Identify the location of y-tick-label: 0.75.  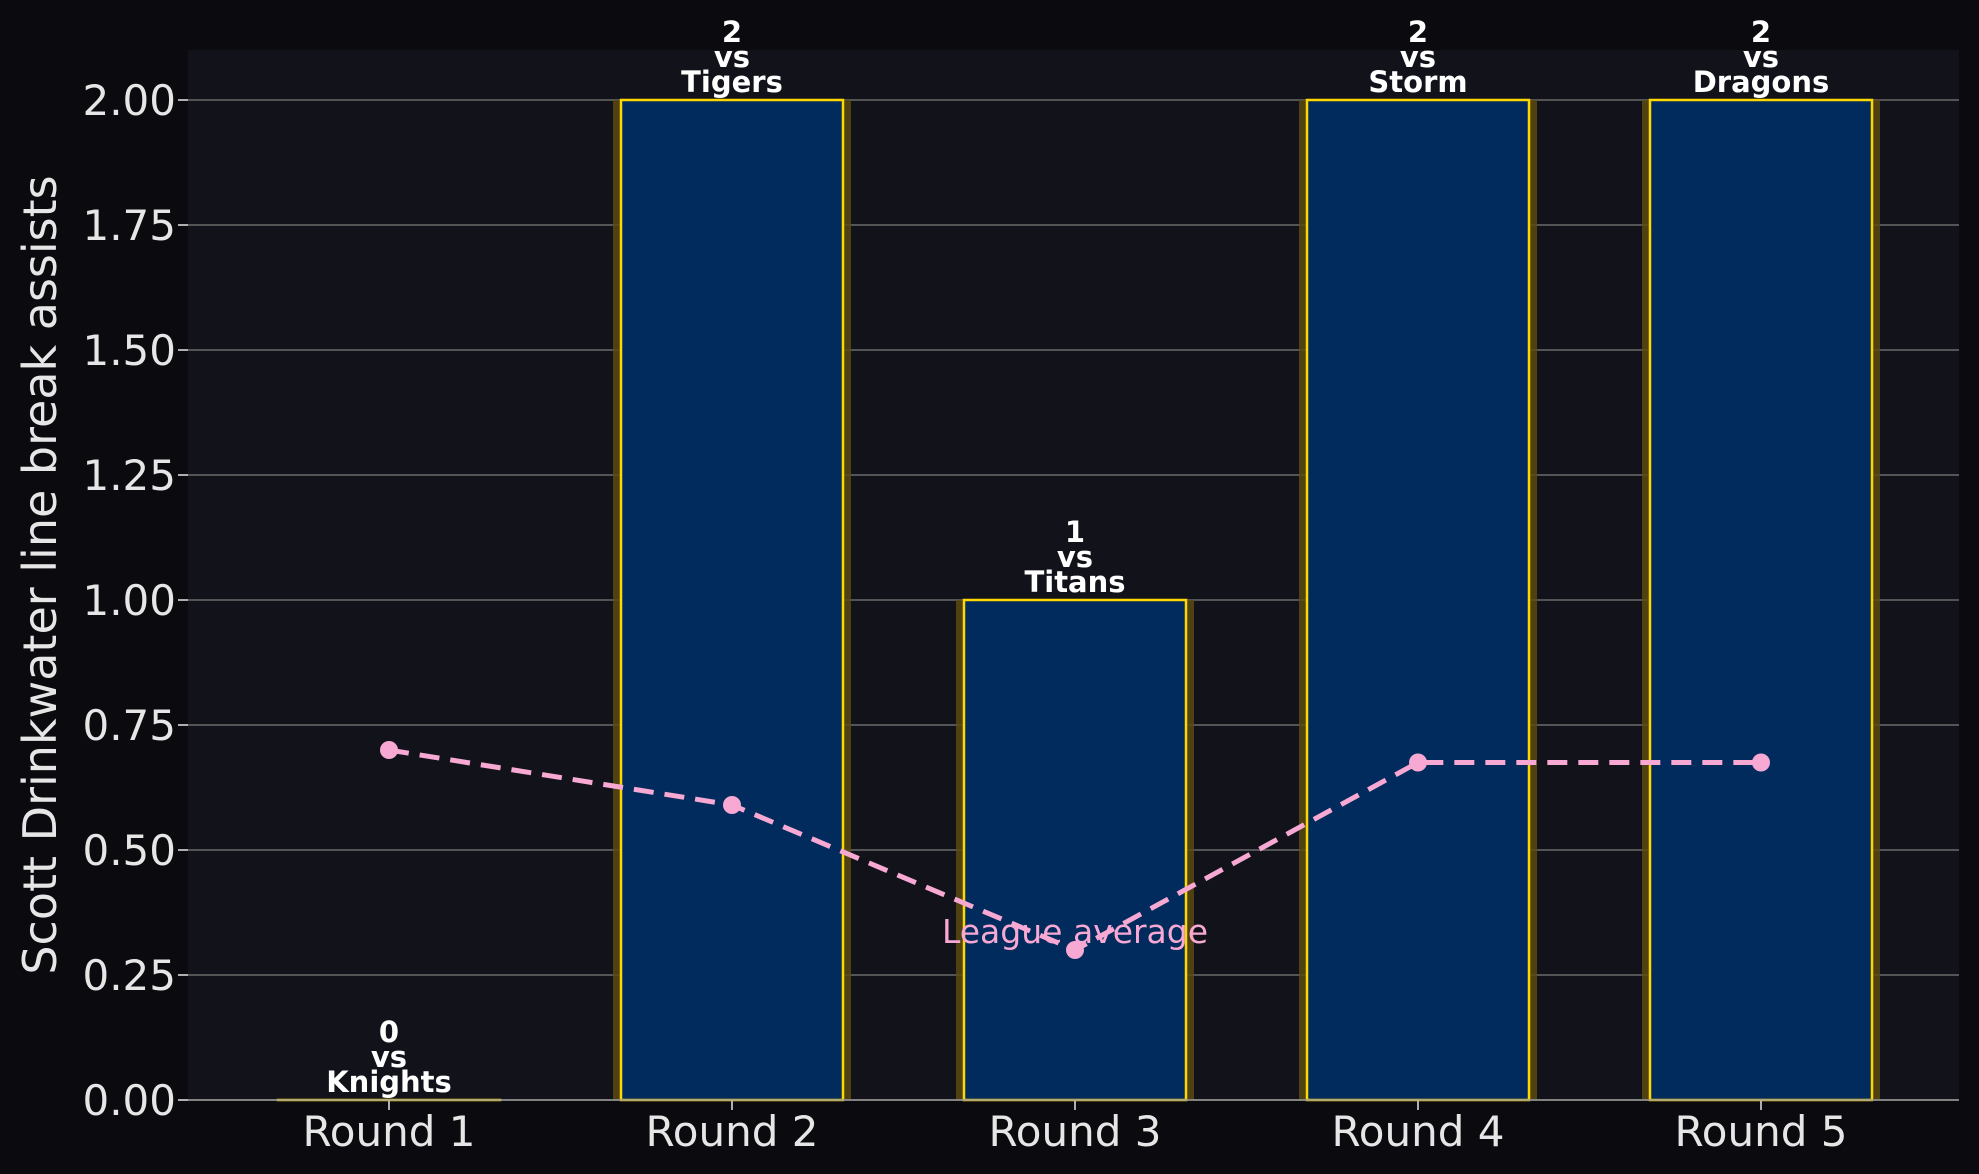
(129, 725).